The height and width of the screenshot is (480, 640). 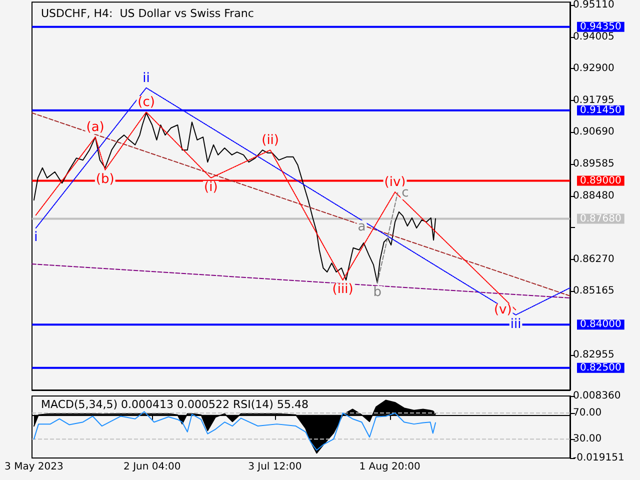 I want to click on data-label: (i), so click(x=211, y=187).